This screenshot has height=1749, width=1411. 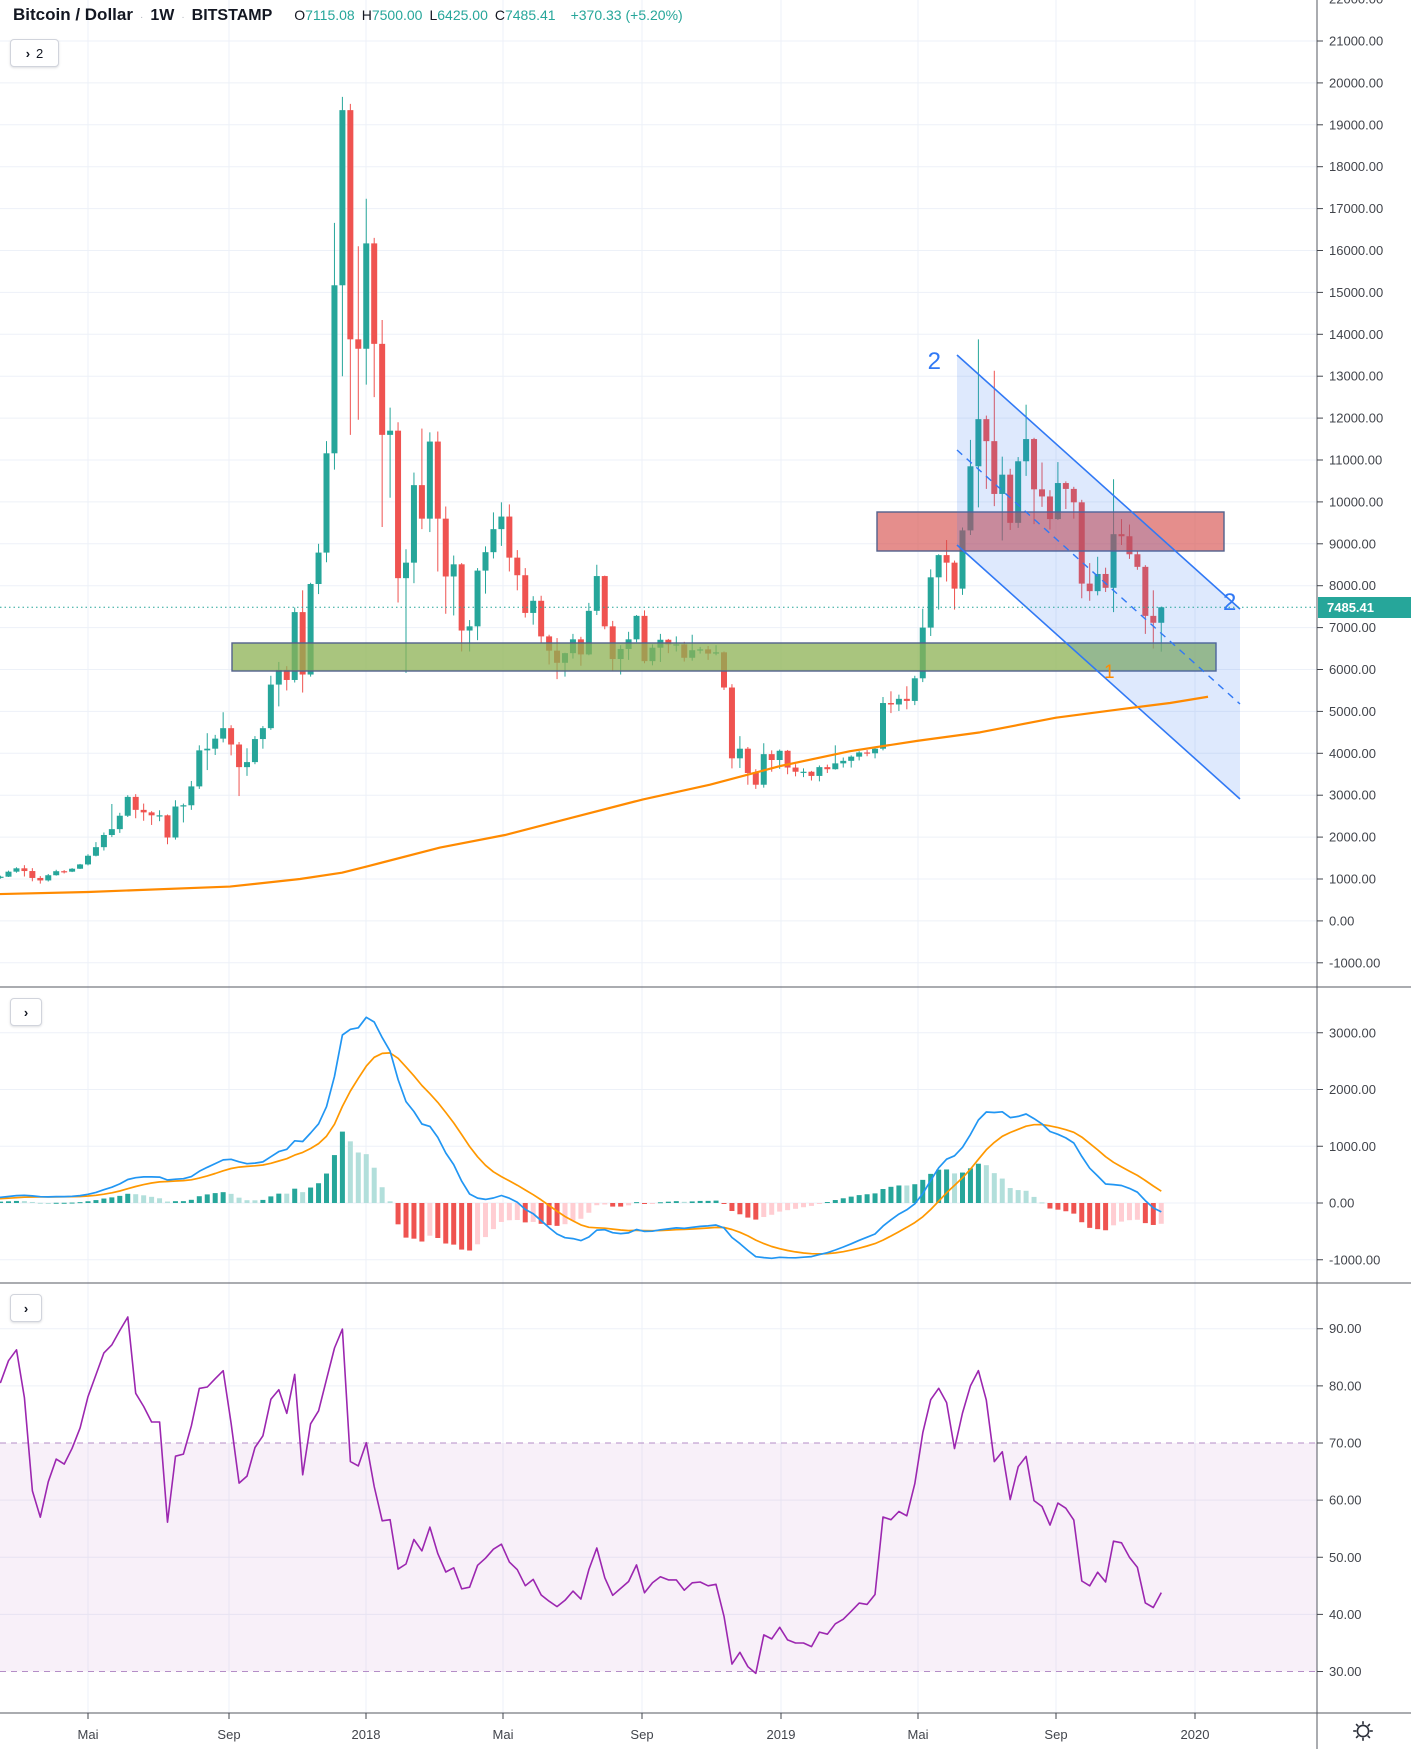 I want to click on support-zone, so click(x=724, y=657).